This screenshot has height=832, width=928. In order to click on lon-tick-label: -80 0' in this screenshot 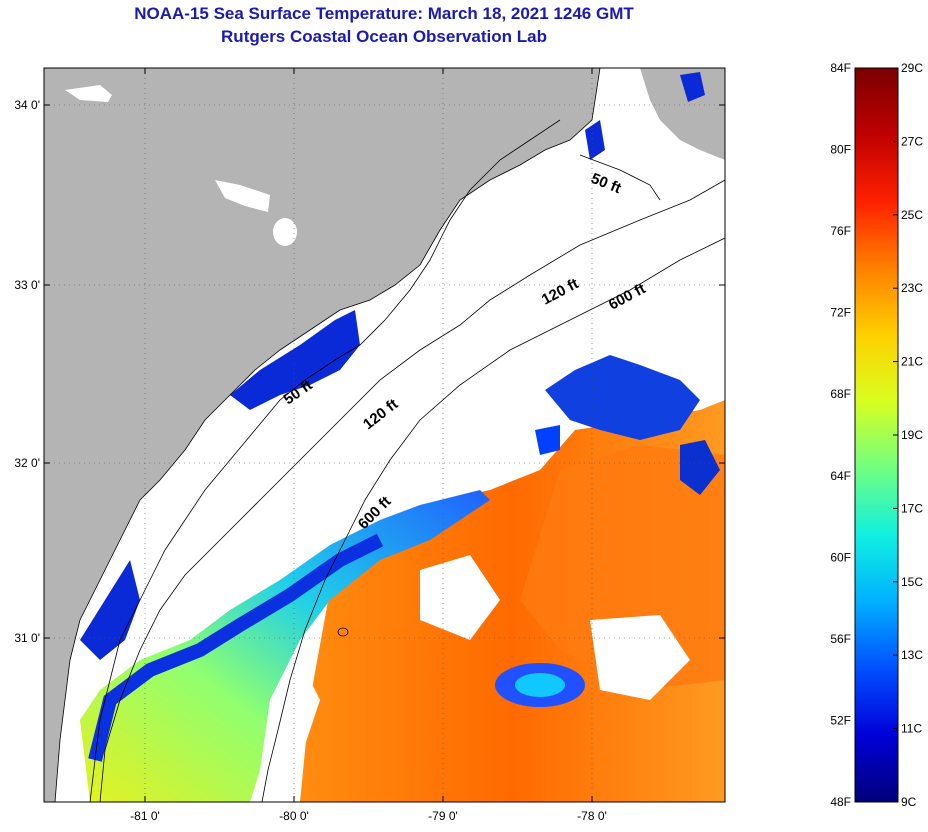, I will do `click(294, 816)`.